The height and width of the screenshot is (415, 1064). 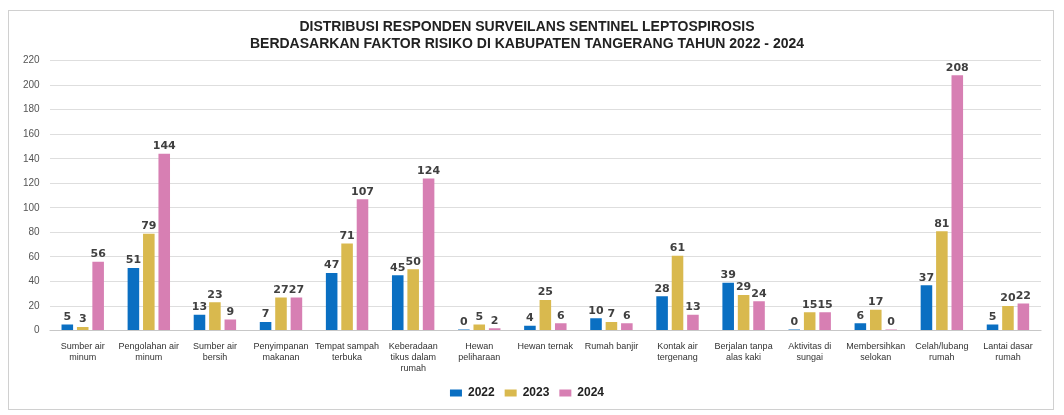 What do you see at coordinates (82, 319) in the screenshot?
I see `data-label: 3` at bounding box center [82, 319].